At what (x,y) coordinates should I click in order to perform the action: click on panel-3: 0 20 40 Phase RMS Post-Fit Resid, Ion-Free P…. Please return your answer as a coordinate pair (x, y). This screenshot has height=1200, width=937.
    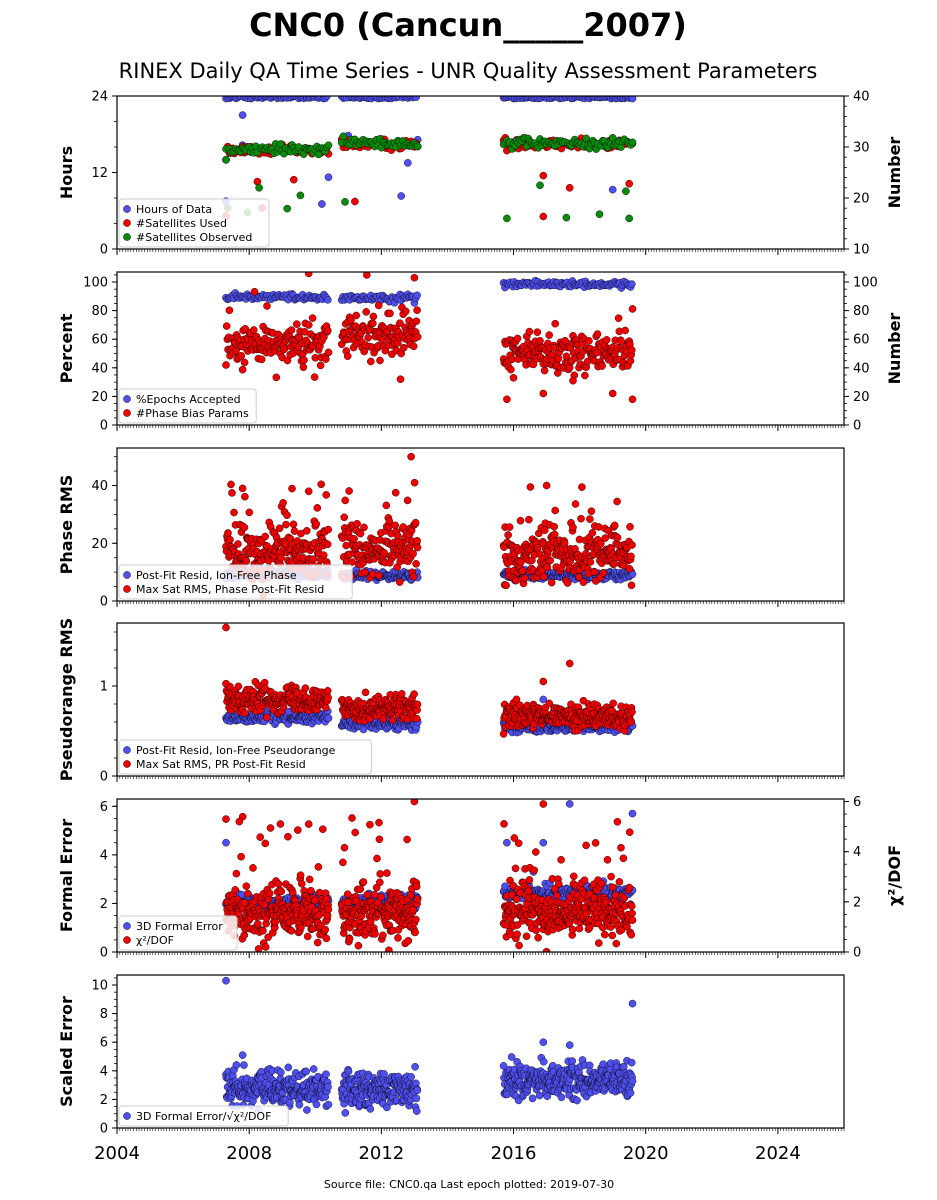
    Looking at the image, I should click on (451, 528).